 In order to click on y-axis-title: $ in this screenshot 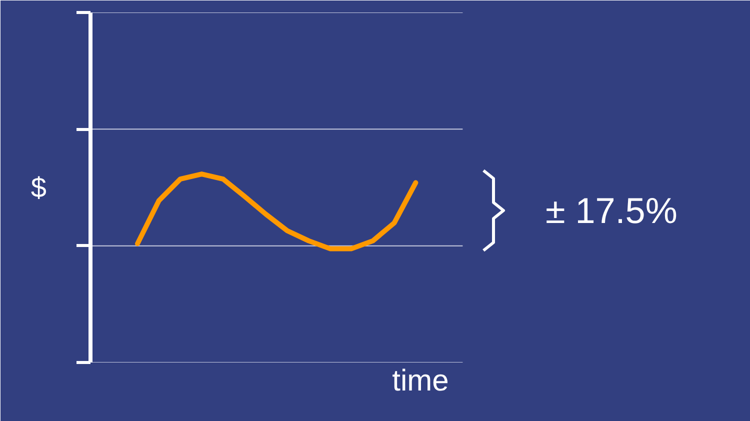, I will do `click(38, 187)`.